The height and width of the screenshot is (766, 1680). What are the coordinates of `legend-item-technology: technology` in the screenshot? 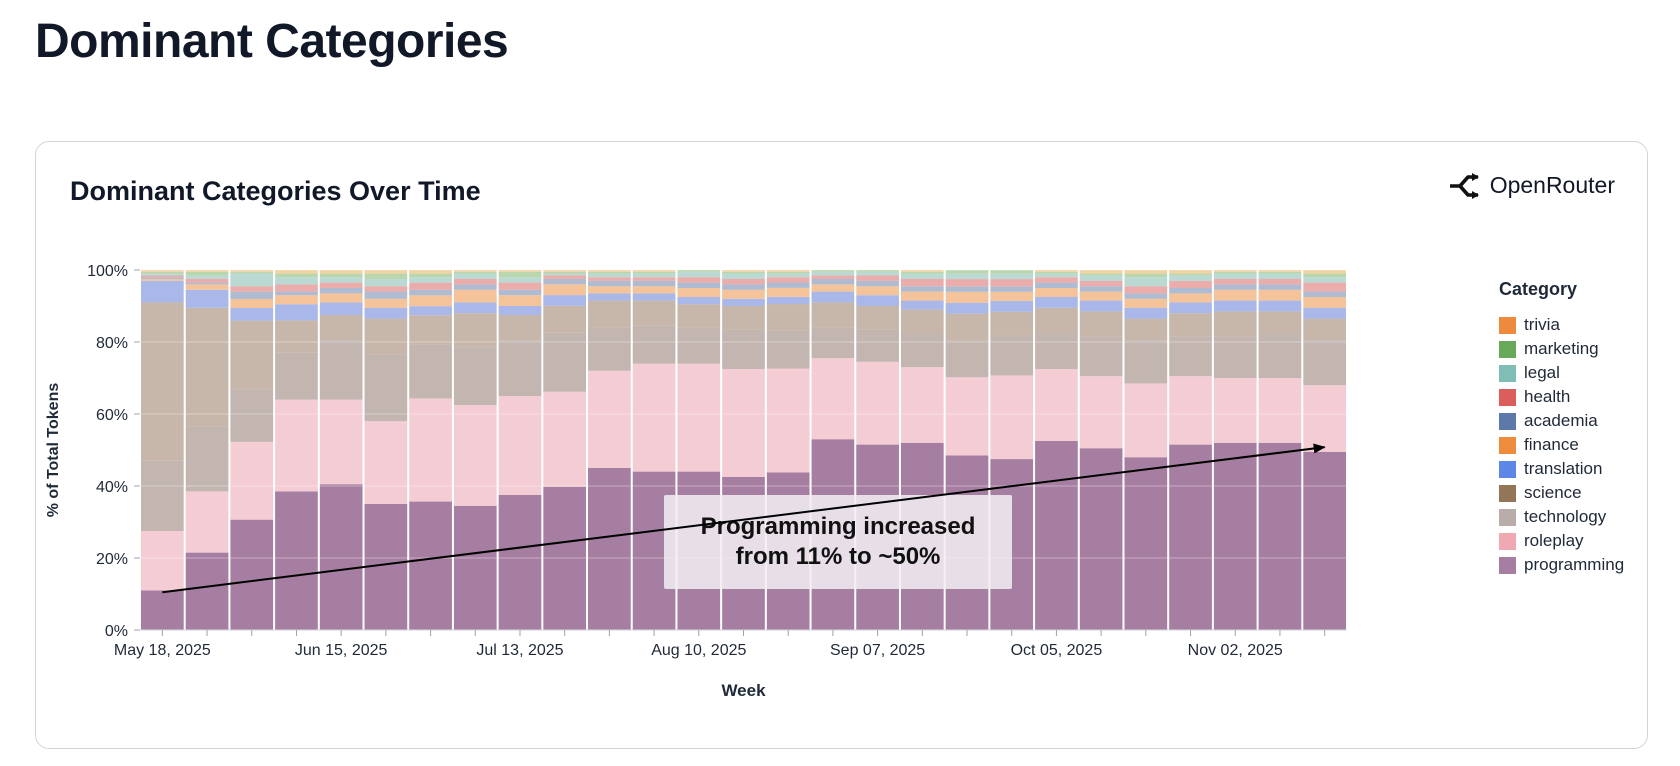 It's located at (1569, 517).